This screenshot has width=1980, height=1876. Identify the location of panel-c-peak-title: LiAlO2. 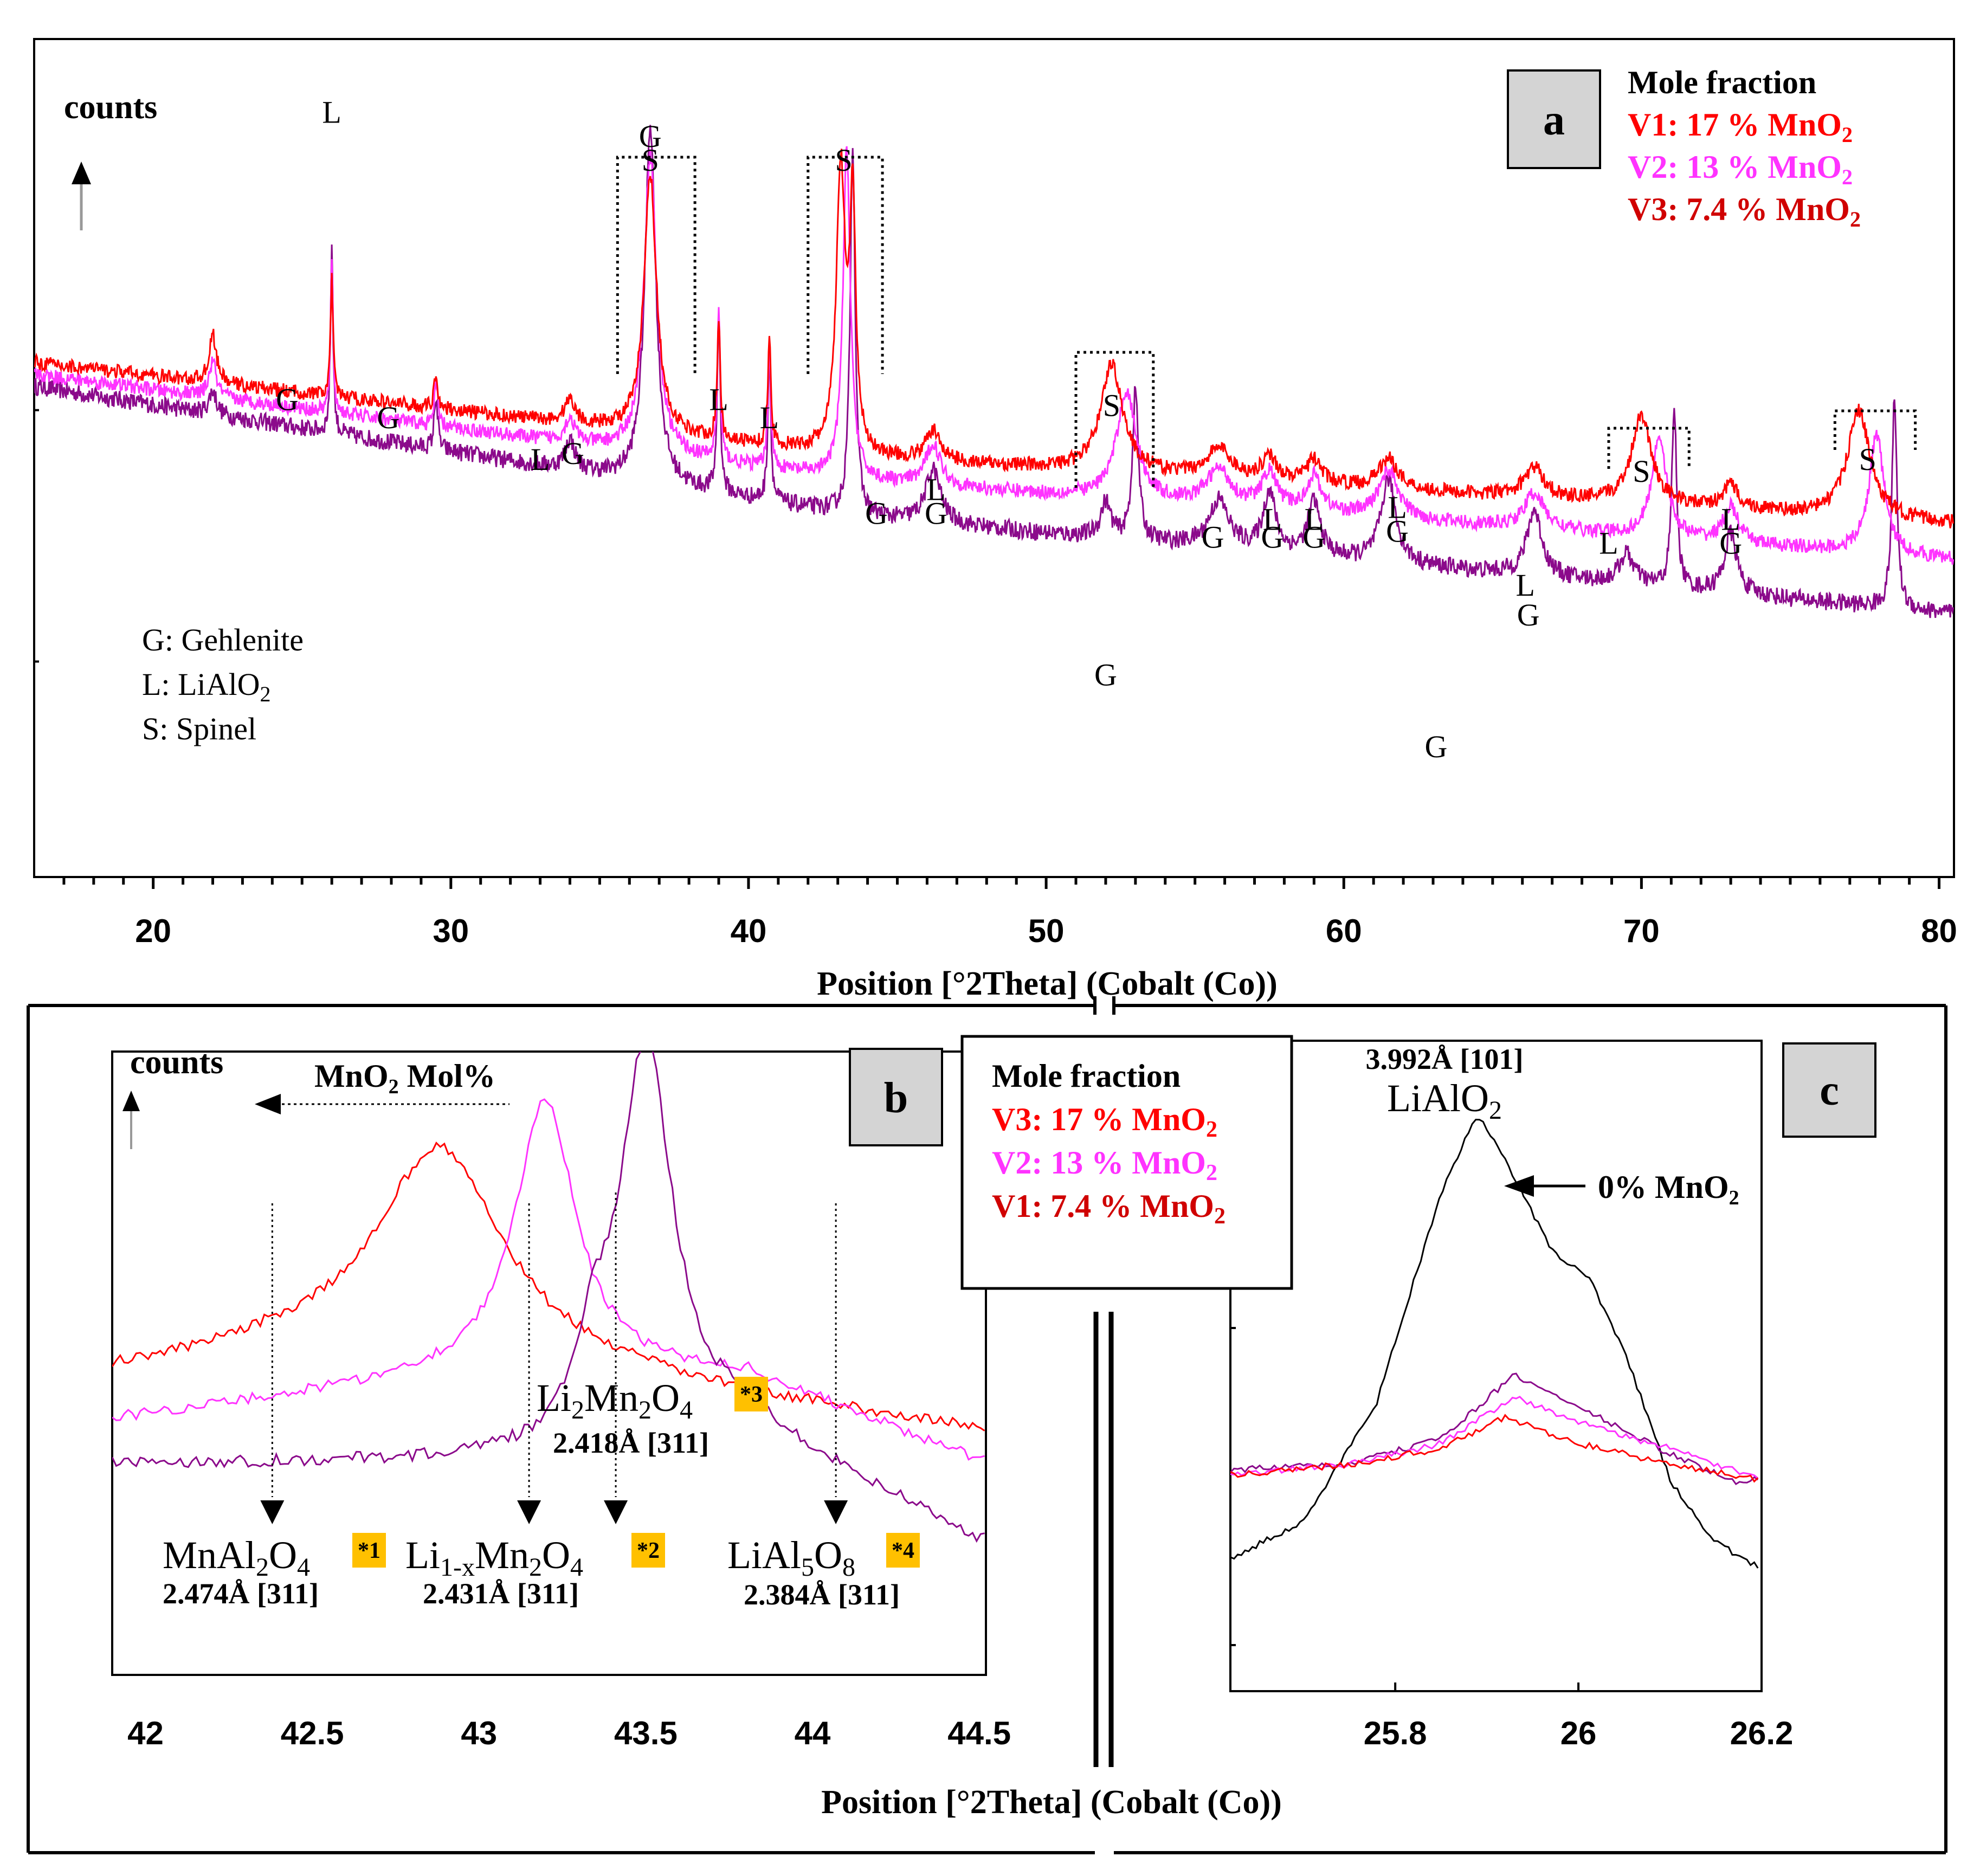
(1444, 1100).